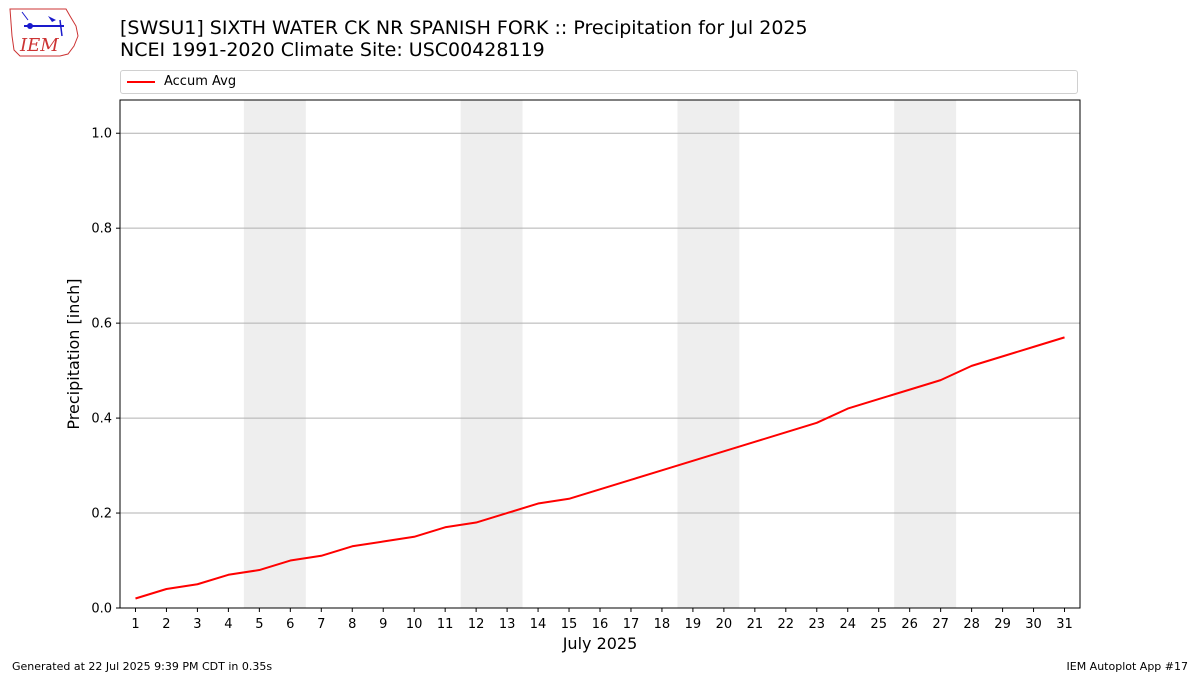 This screenshot has height=675, width=1200. Describe the element at coordinates (693, 624) in the screenshot. I see `x-tick-label: 19` at that location.